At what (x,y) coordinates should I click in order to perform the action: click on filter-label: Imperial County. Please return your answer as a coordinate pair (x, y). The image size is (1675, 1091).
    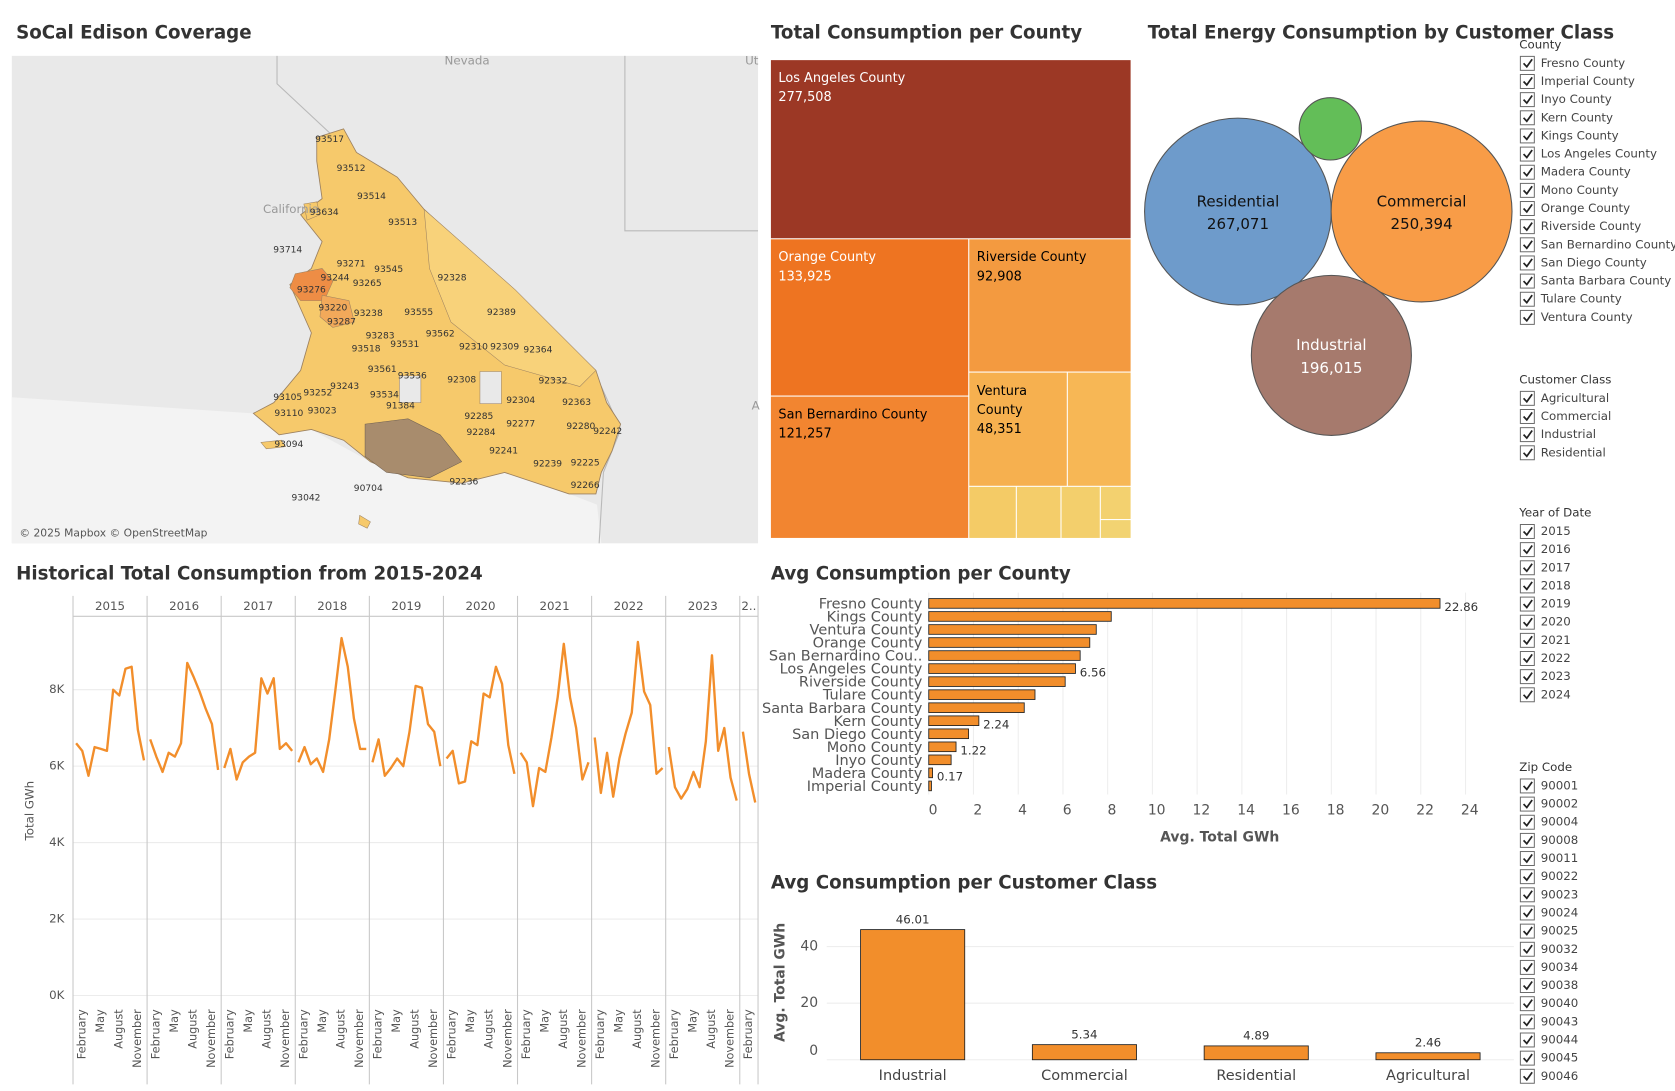
    Looking at the image, I should click on (1588, 81).